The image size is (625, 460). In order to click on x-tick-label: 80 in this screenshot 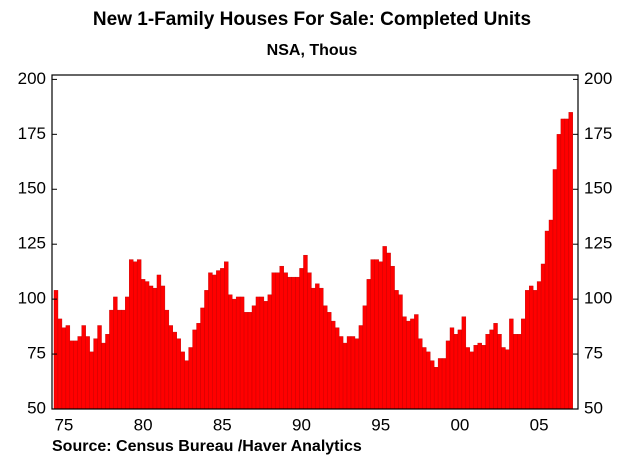, I will do `click(143, 424)`.